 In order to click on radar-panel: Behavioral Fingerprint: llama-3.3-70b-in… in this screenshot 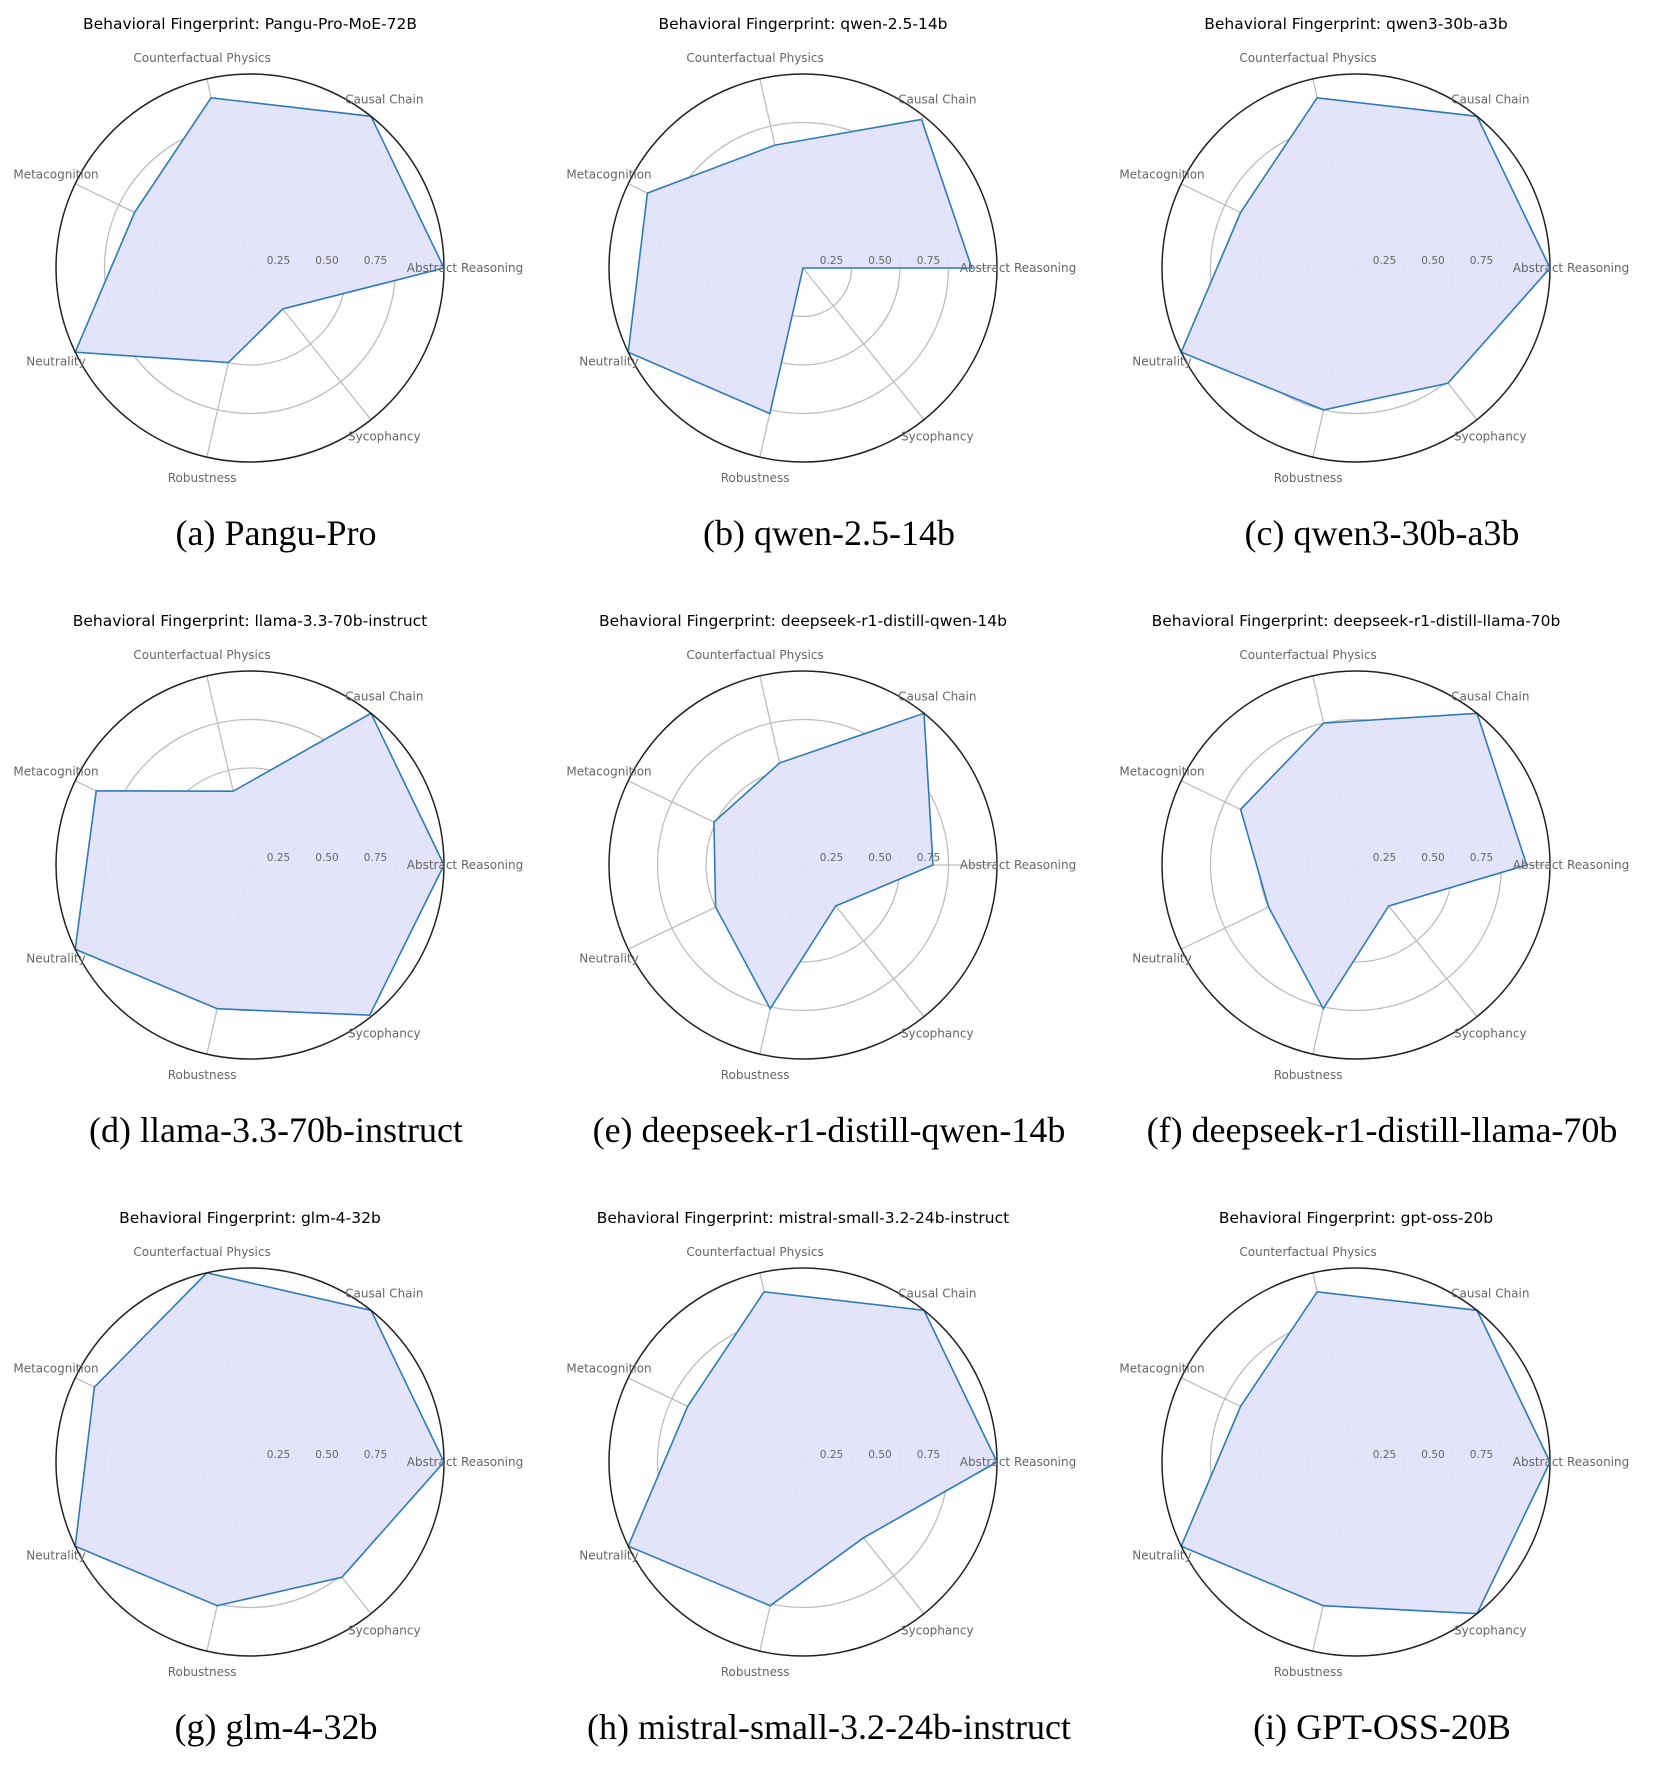, I will do `click(276, 894)`.